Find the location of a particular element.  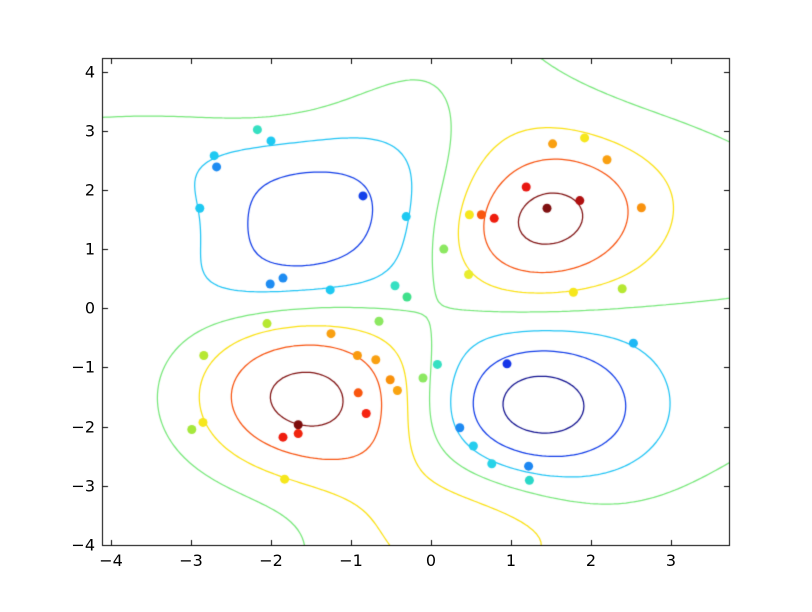

y-tick-label: −3 is located at coordinates (83, 486).